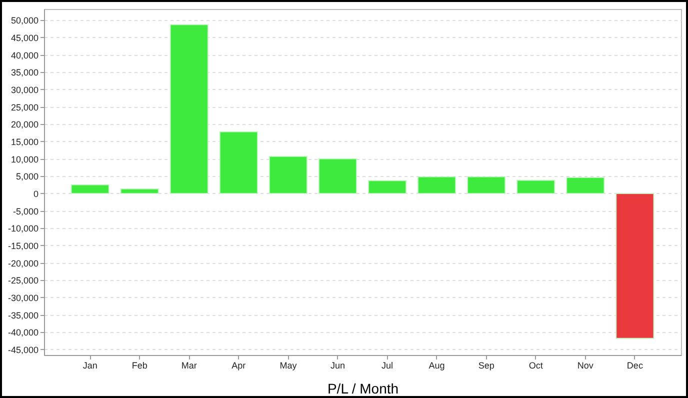 The image size is (688, 398). Describe the element at coordinates (24, 21) in the screenshot. I see `y-tick-label: 50,000` at that location.